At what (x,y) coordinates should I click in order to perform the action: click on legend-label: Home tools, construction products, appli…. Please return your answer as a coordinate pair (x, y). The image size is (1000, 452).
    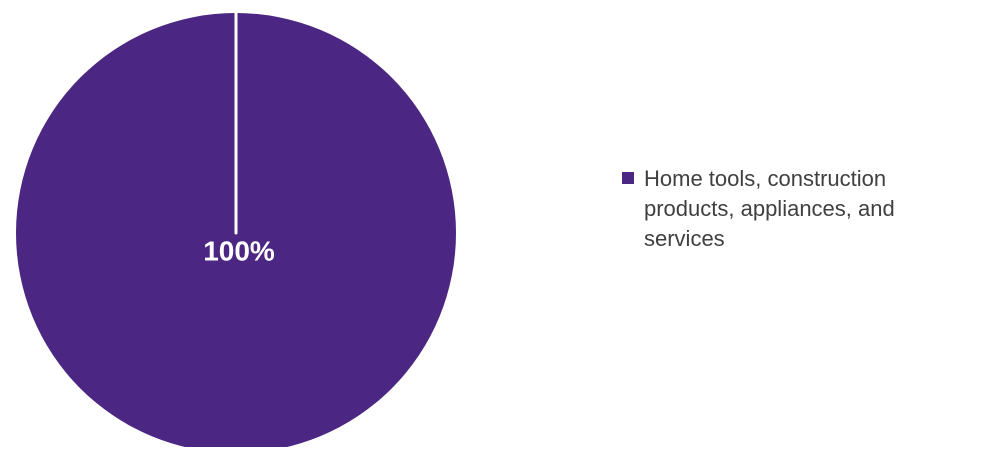
    Looking at the image, I should click on (769, 208).